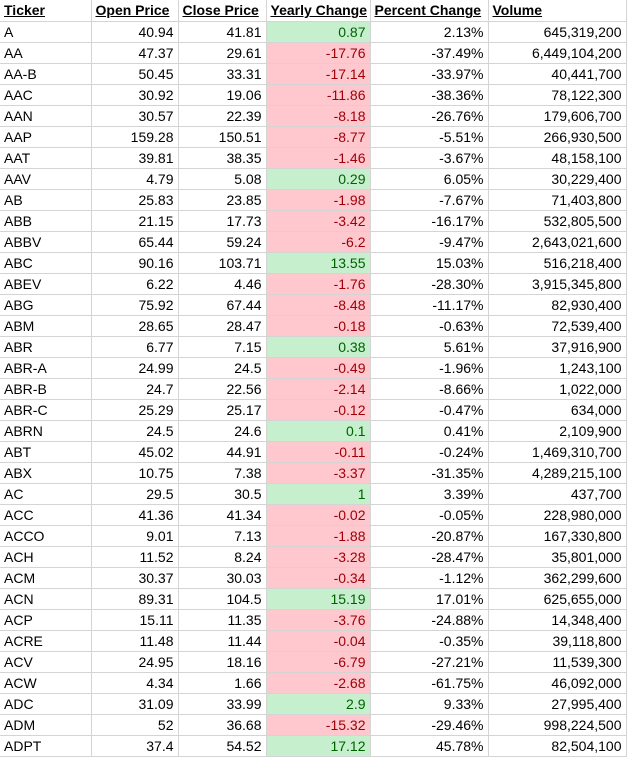 The width and height of the screenshot is (628, 763). I want to click on cell-close-price: 54.52, so click(222, 746).